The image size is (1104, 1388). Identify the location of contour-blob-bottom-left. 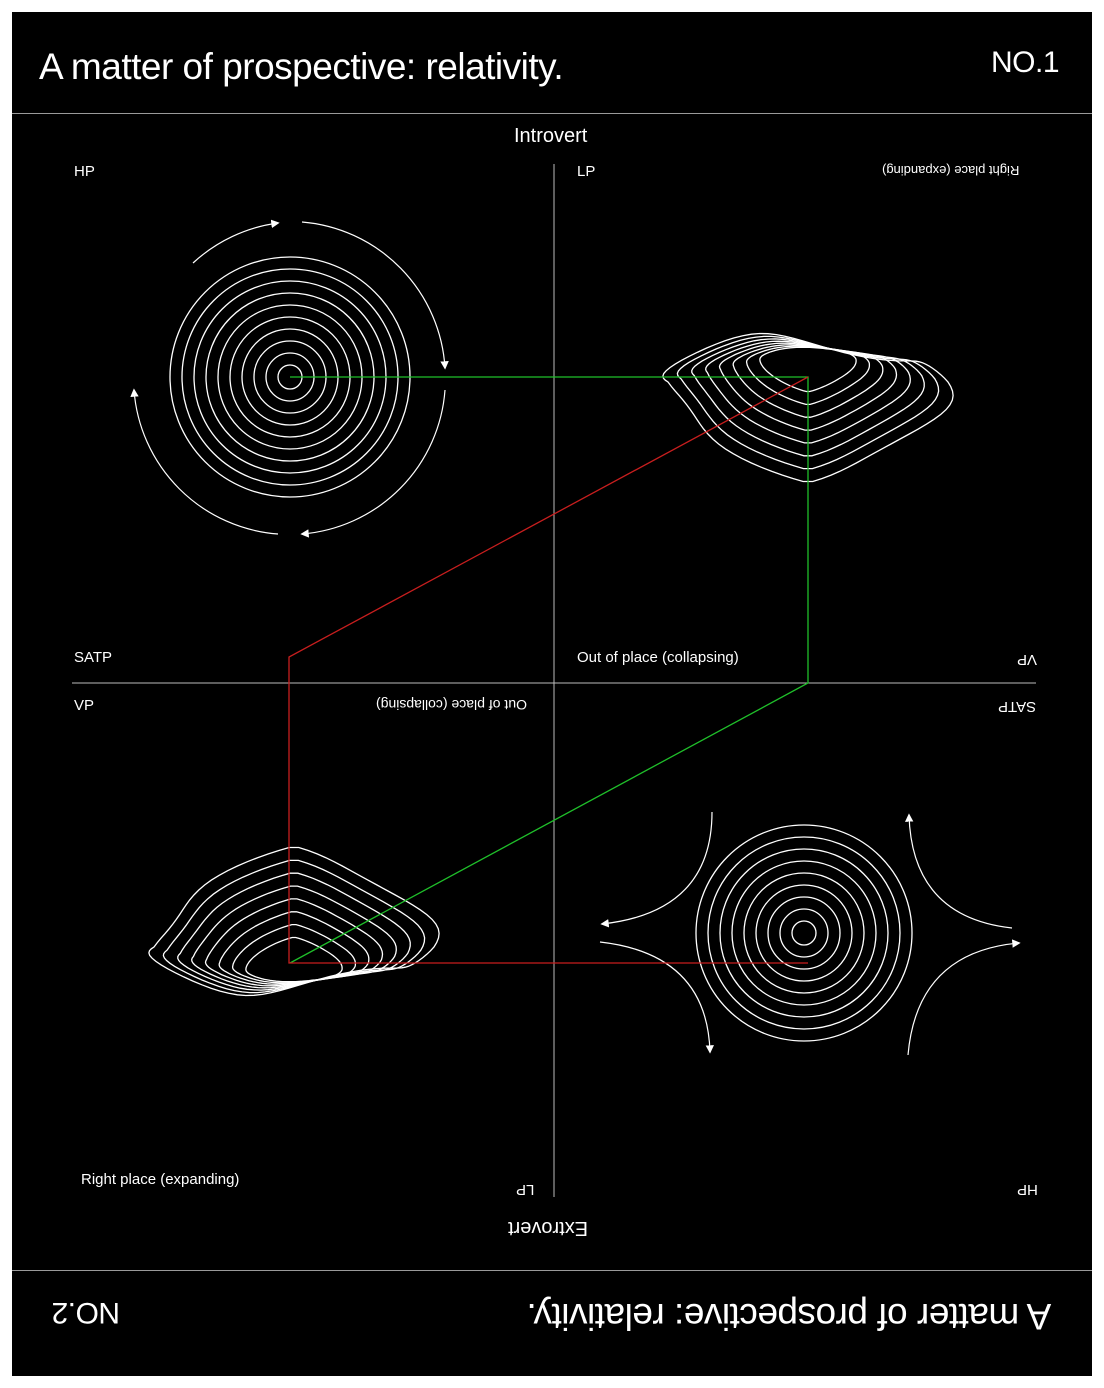
(294, 921).